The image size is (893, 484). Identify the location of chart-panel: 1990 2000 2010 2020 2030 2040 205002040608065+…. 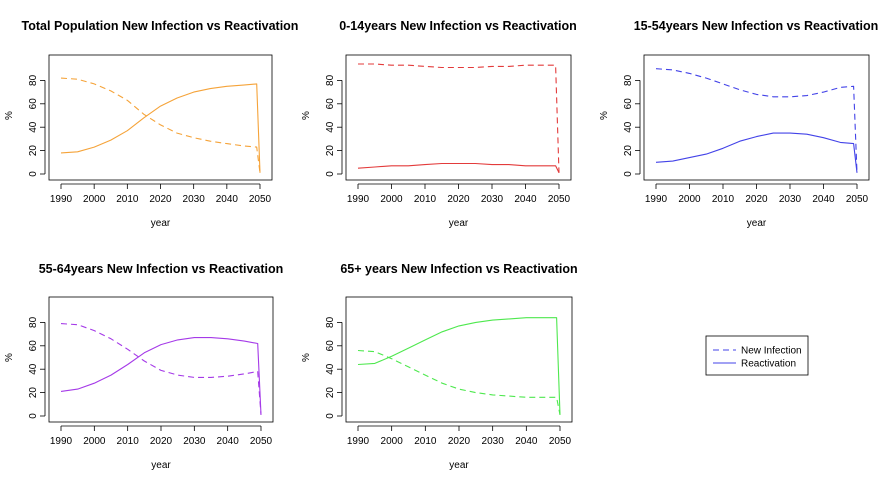
(439, 366).